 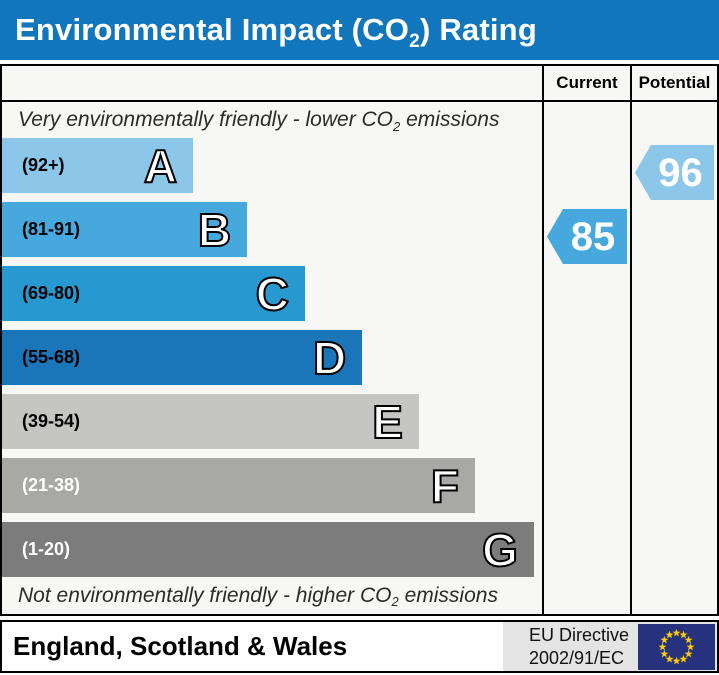 What do you see at coordinates (579, 646) in the screenshot?
I see `eu-directive-label: EU Directive 2002/91/EC` at bounding box center [579, 646].